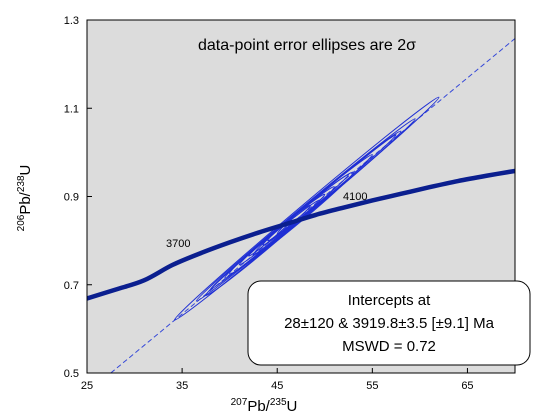  I want to click on age-label-4100: 4100, so click(355, 197).